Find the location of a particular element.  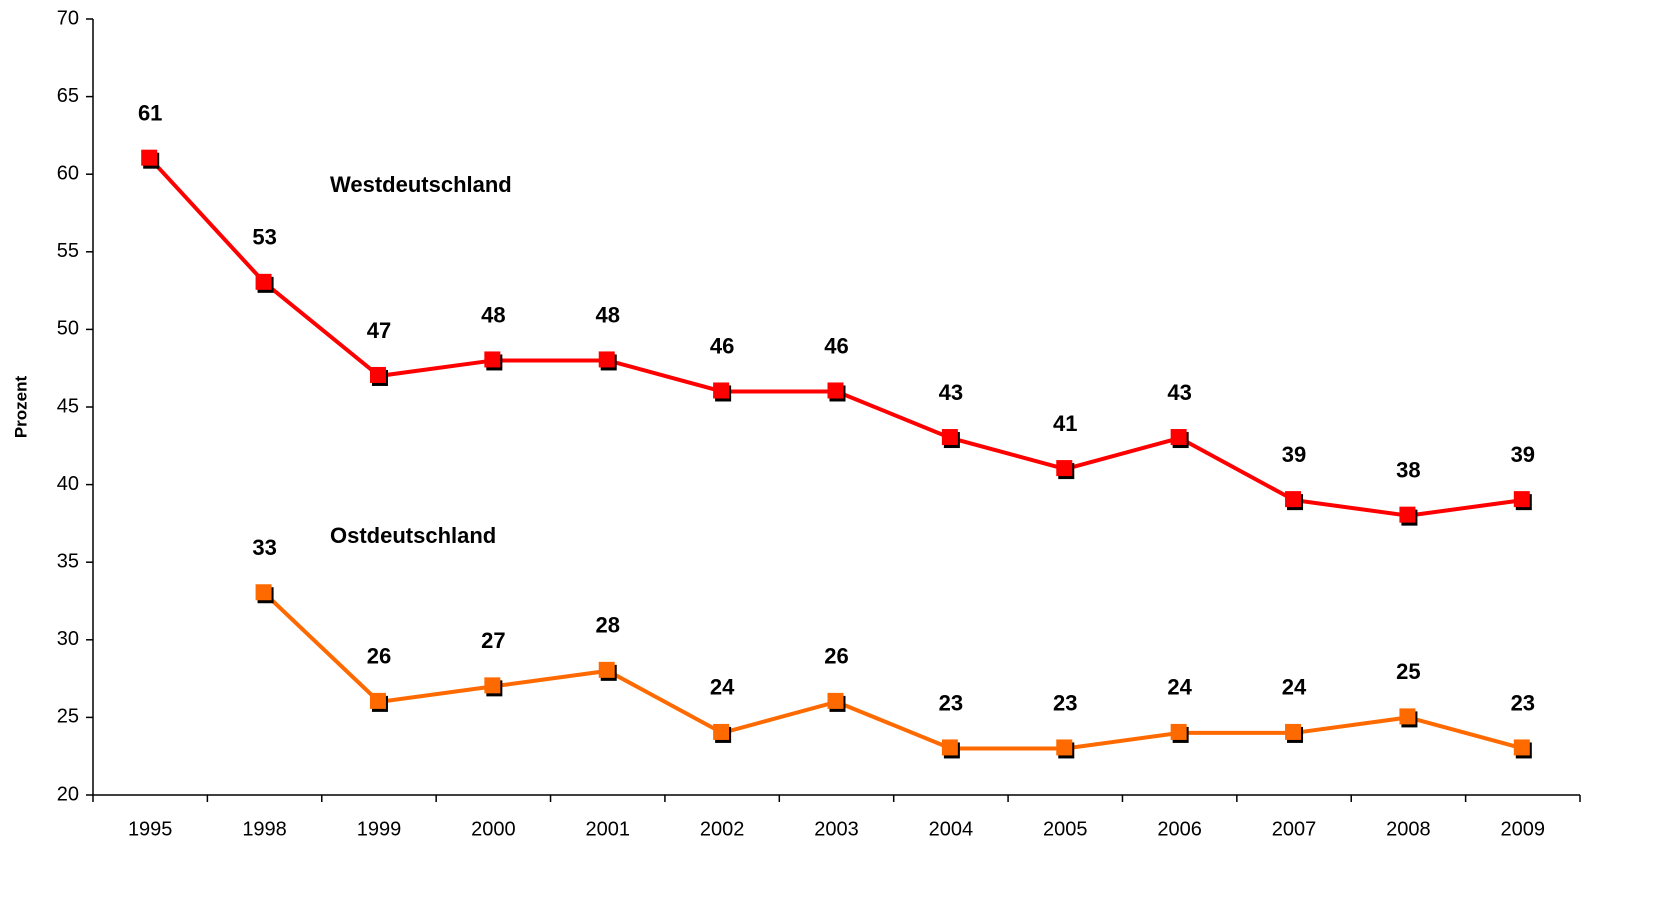

x-tick-label: 2006 is located at coordinates (1179, 829).